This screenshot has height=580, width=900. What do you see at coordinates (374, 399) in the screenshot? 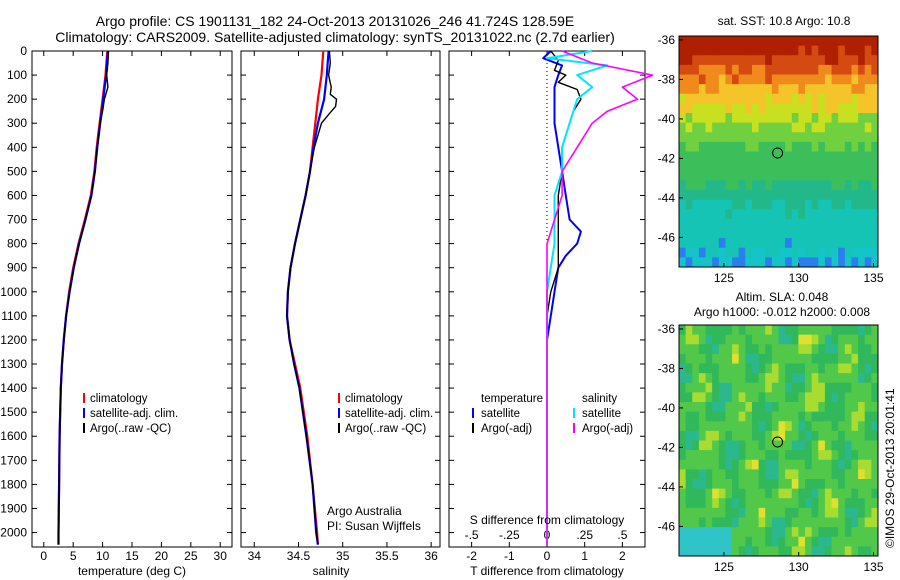
I see `legend-label-climatology: climatology` at bounding box center [374, 399].